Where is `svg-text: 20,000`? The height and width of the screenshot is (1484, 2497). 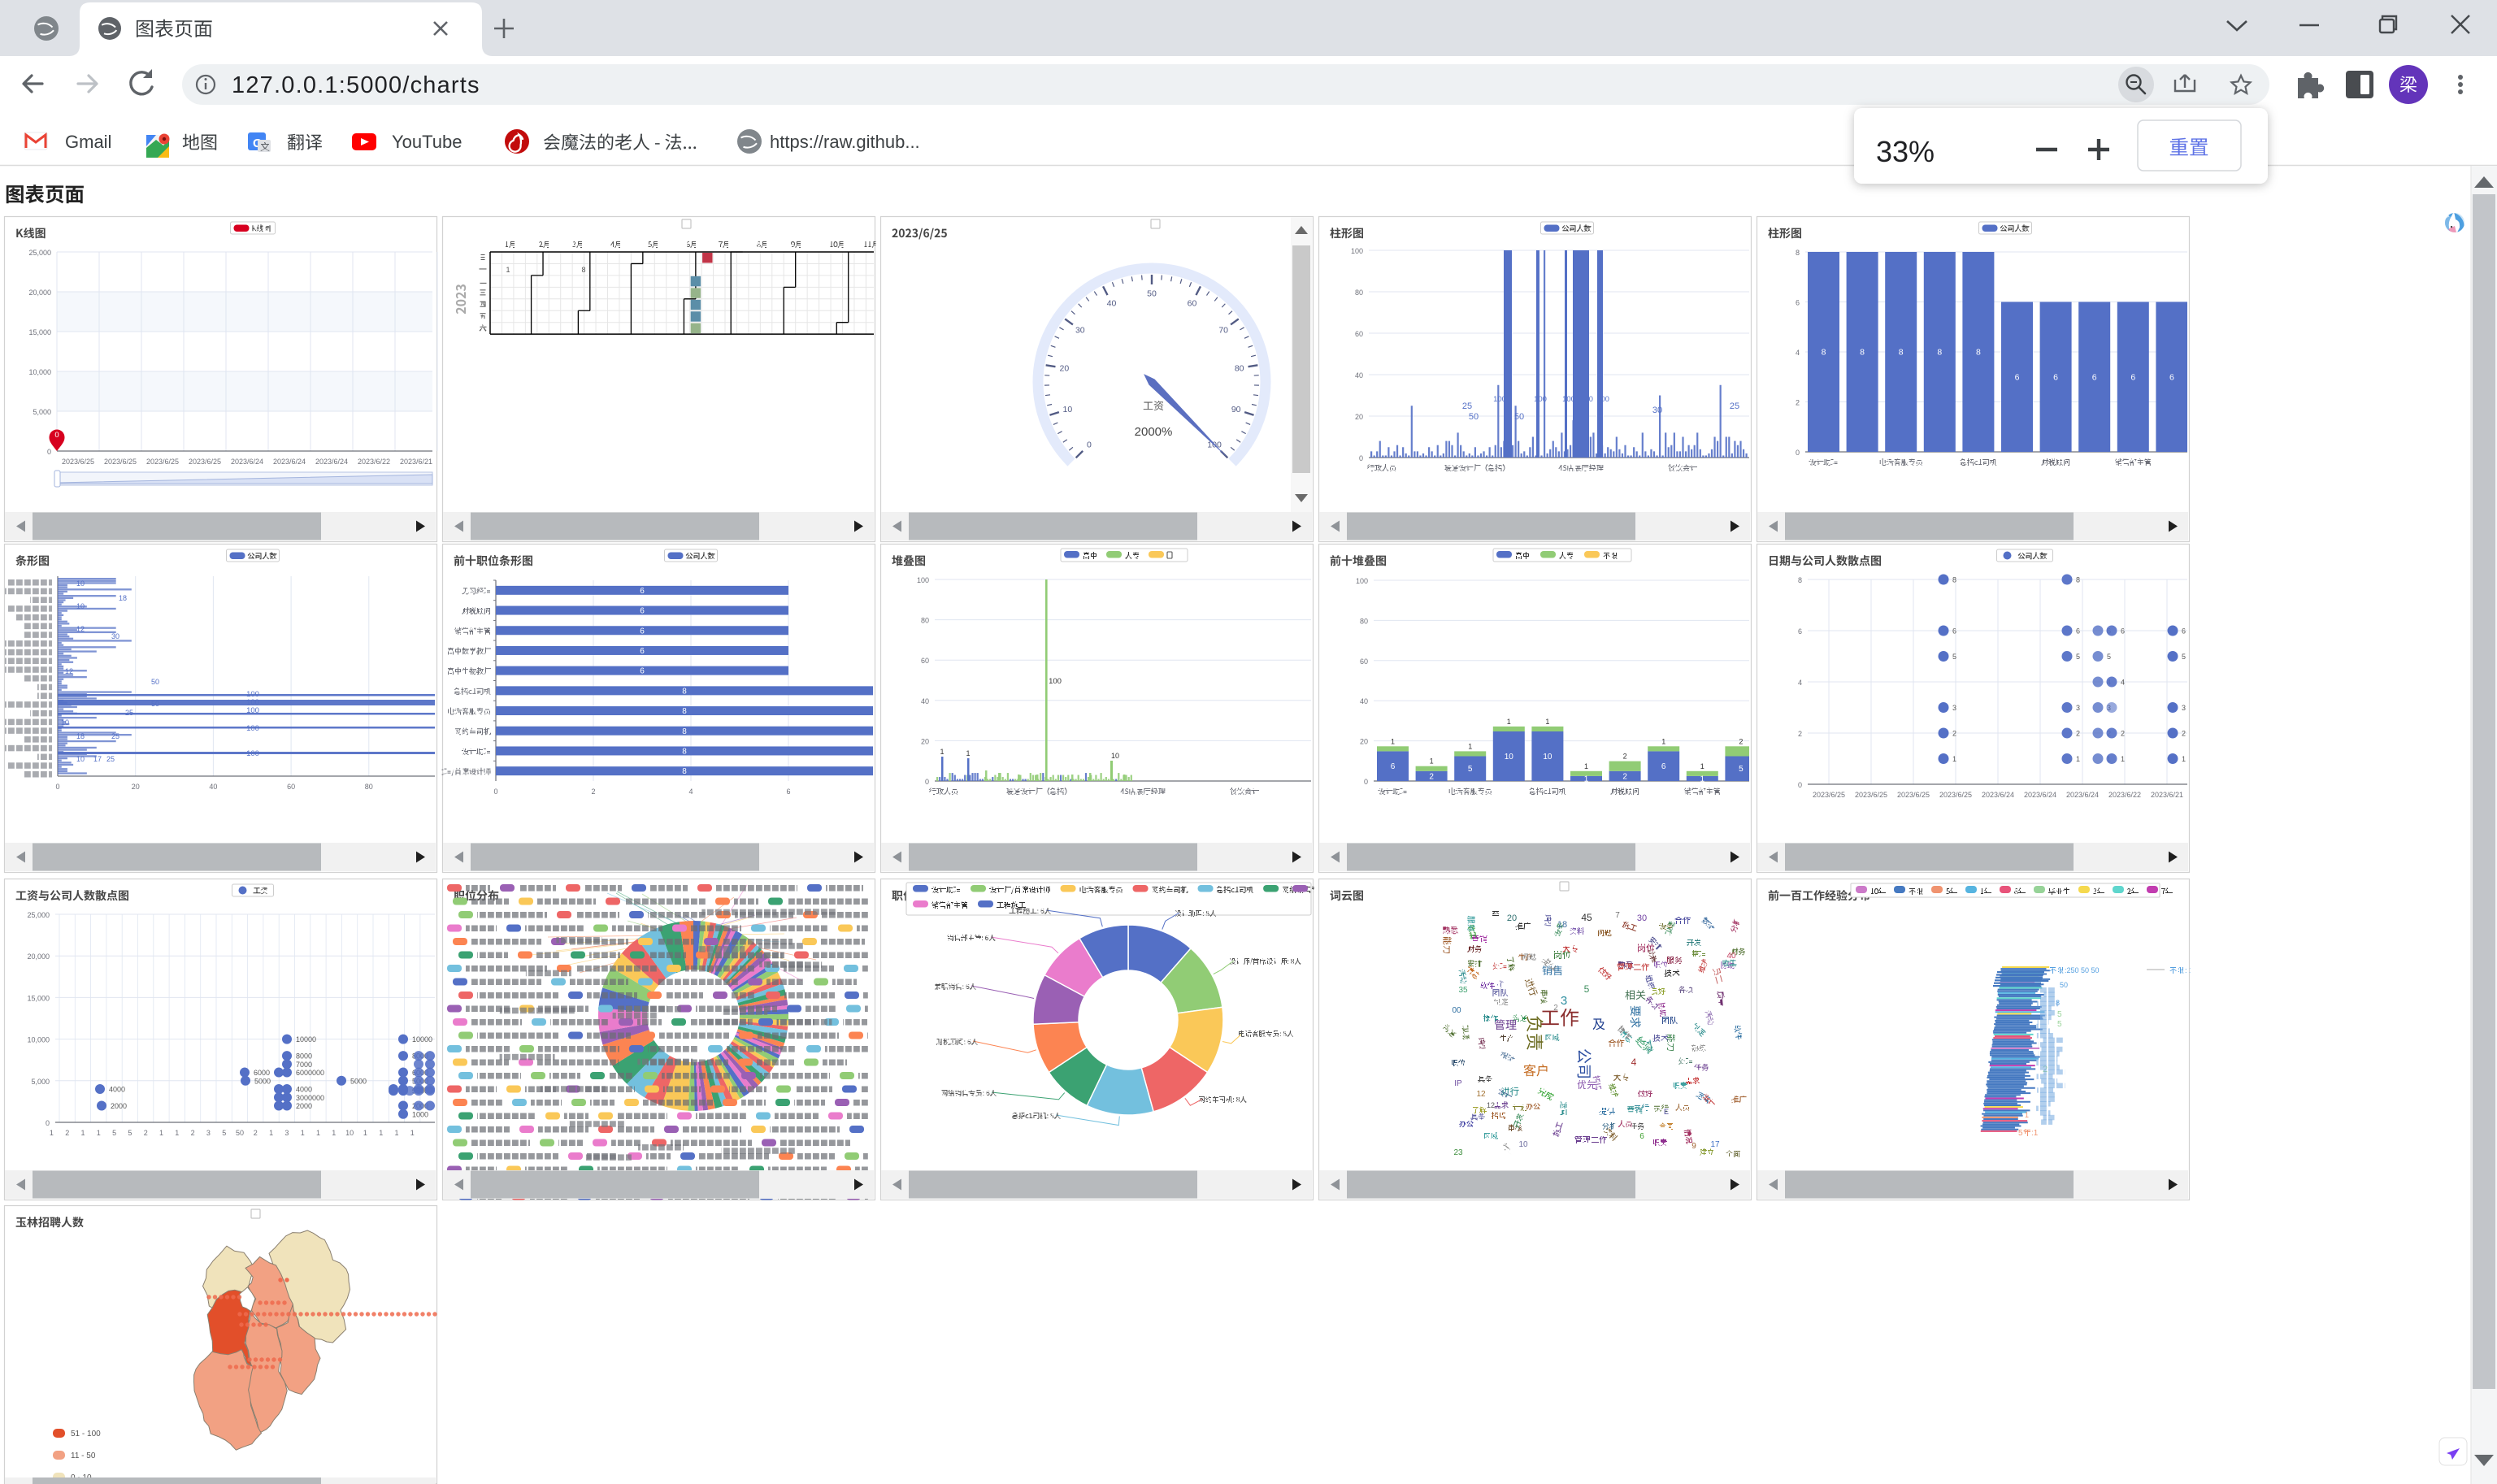
svg-text: 20,000 is located at coordinates (38, 956).